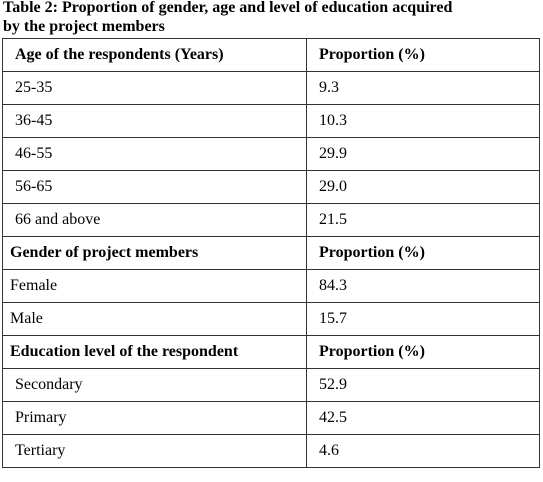  I want to click on table-cell: Male, so click(154, 319).